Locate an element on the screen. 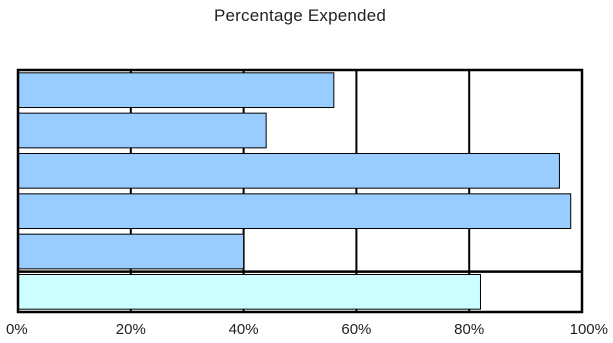  x-axis-ticks: 0% 20% 40% 60% 80% 100% is located at coordinates (307, 329).